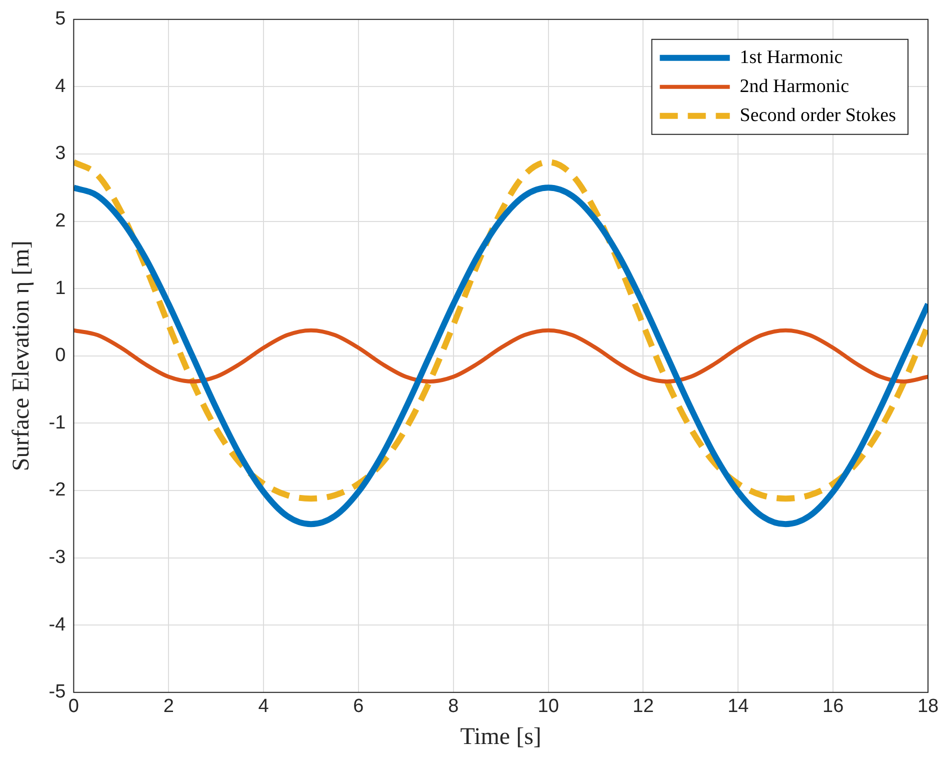 Image resolution: width=944 pixels, height=760 pixels. Describe the element at coordinates (57, 557) in the screenshot. I see `y-tick-label: -3` at that location.